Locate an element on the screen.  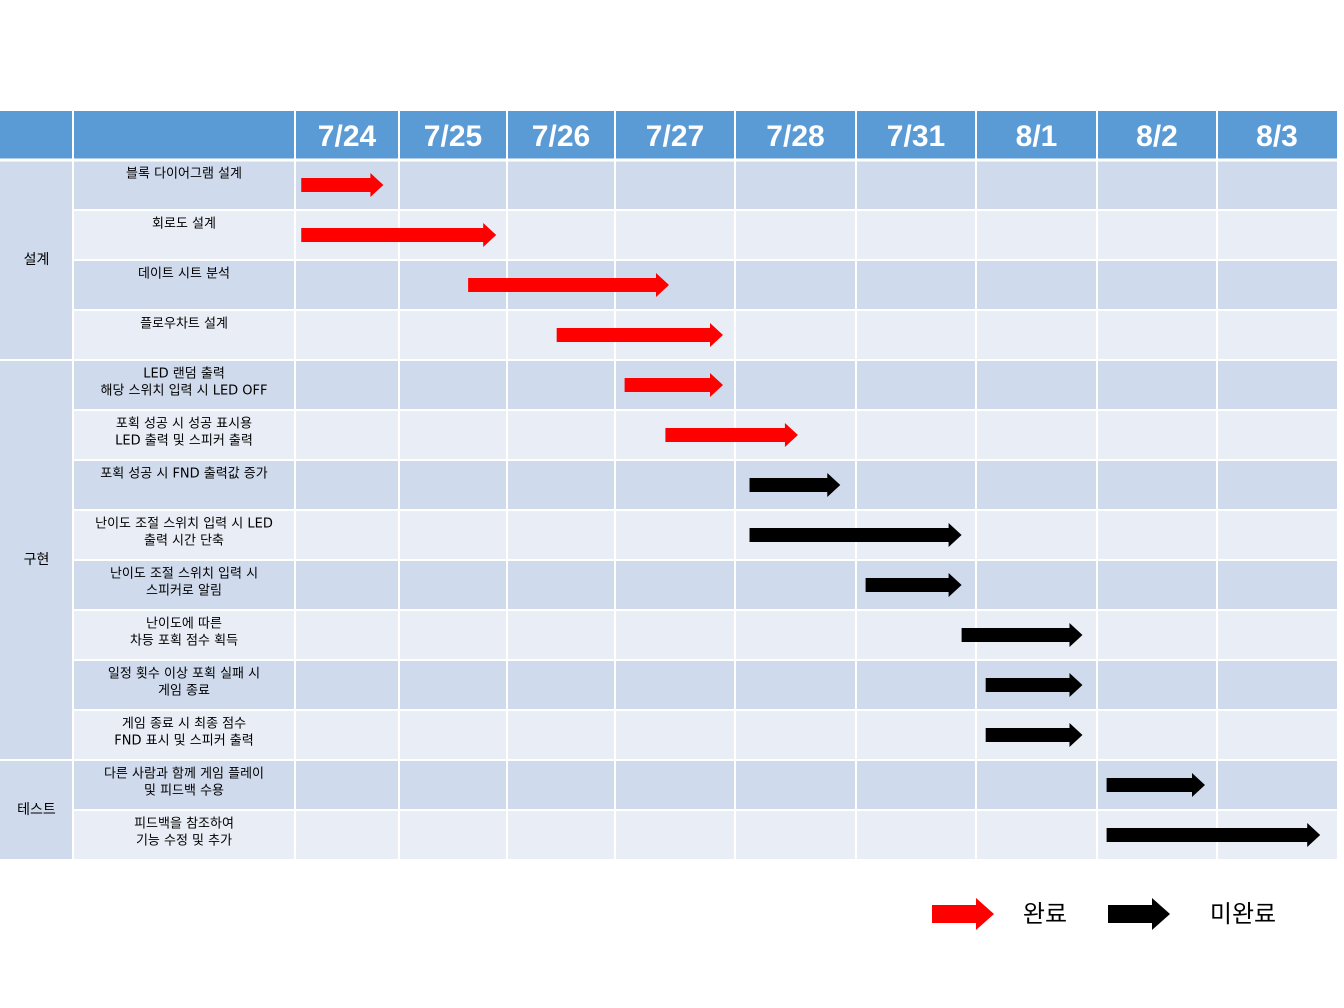
date-header: 8/2 is located at coordinates (1157, 136).